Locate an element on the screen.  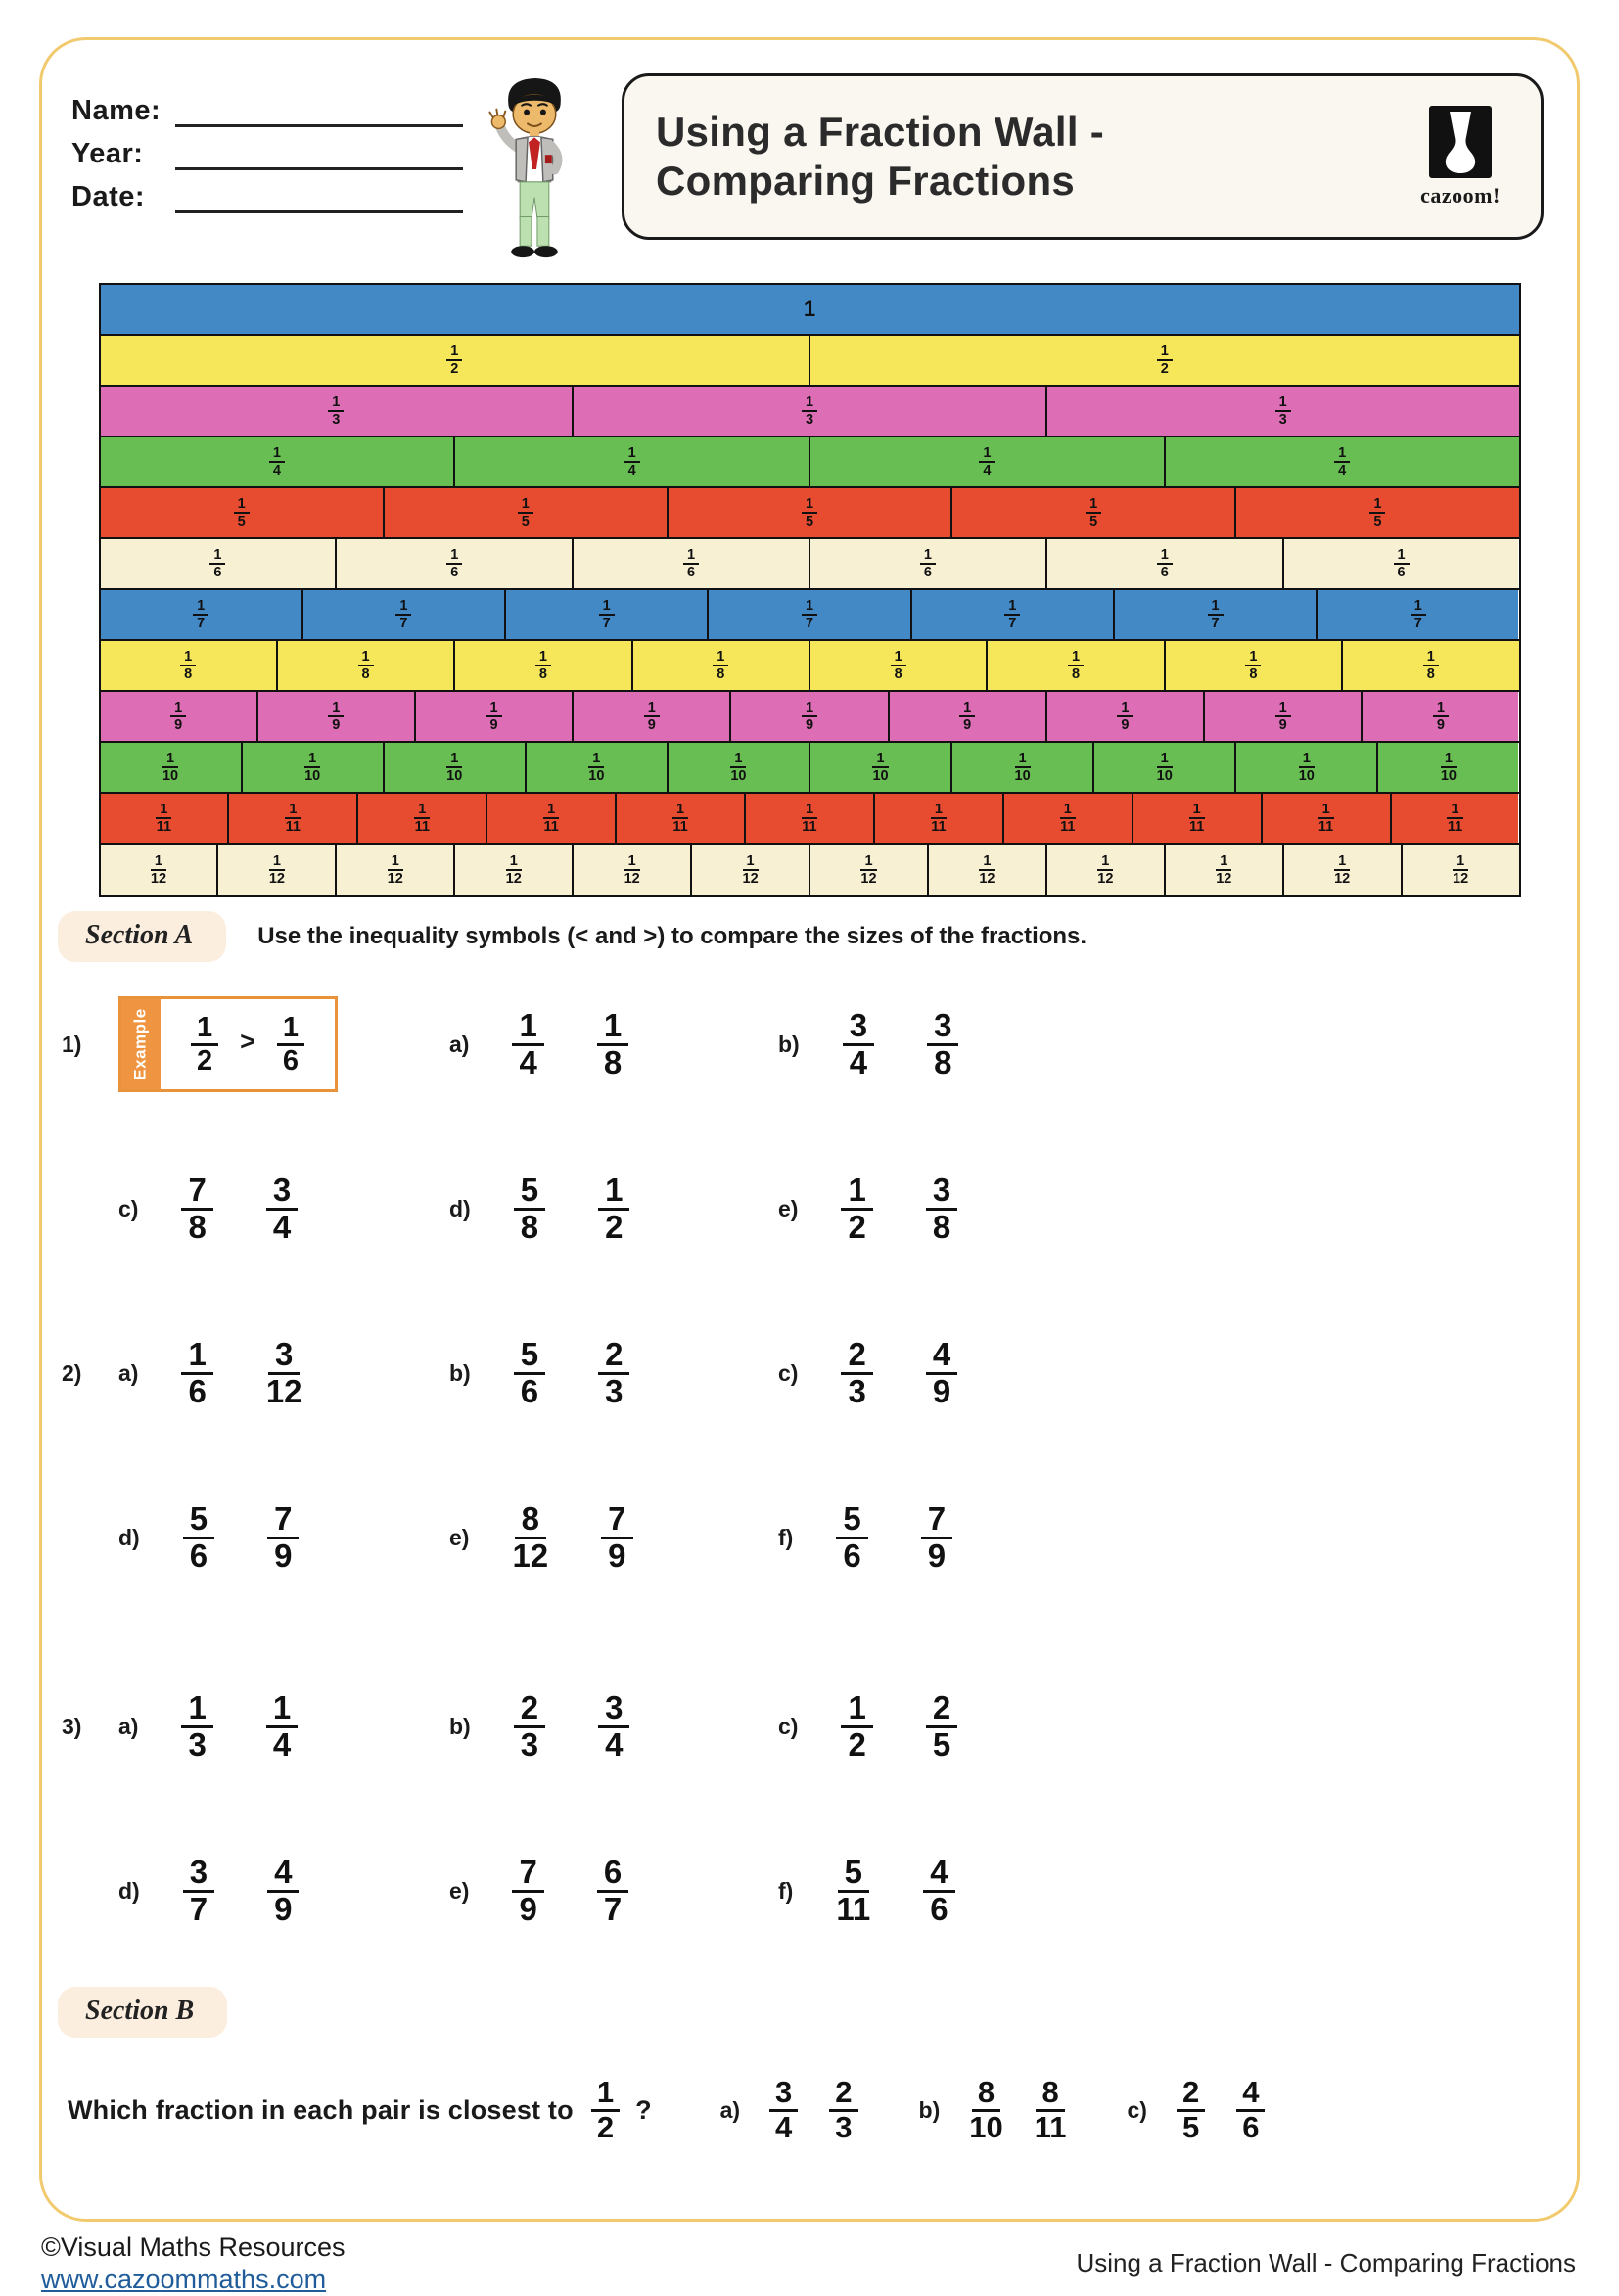
fraction-numerator: 3 is located at coordinates (784, 2094).